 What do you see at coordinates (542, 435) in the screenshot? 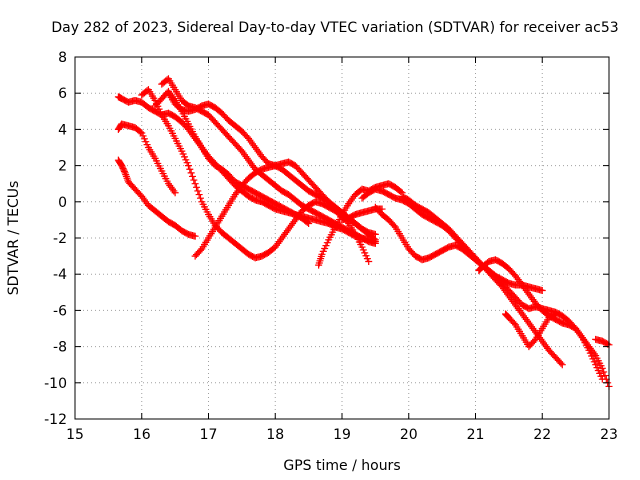
I see `x-tick-label: 22` at bounding box center [542, 435].